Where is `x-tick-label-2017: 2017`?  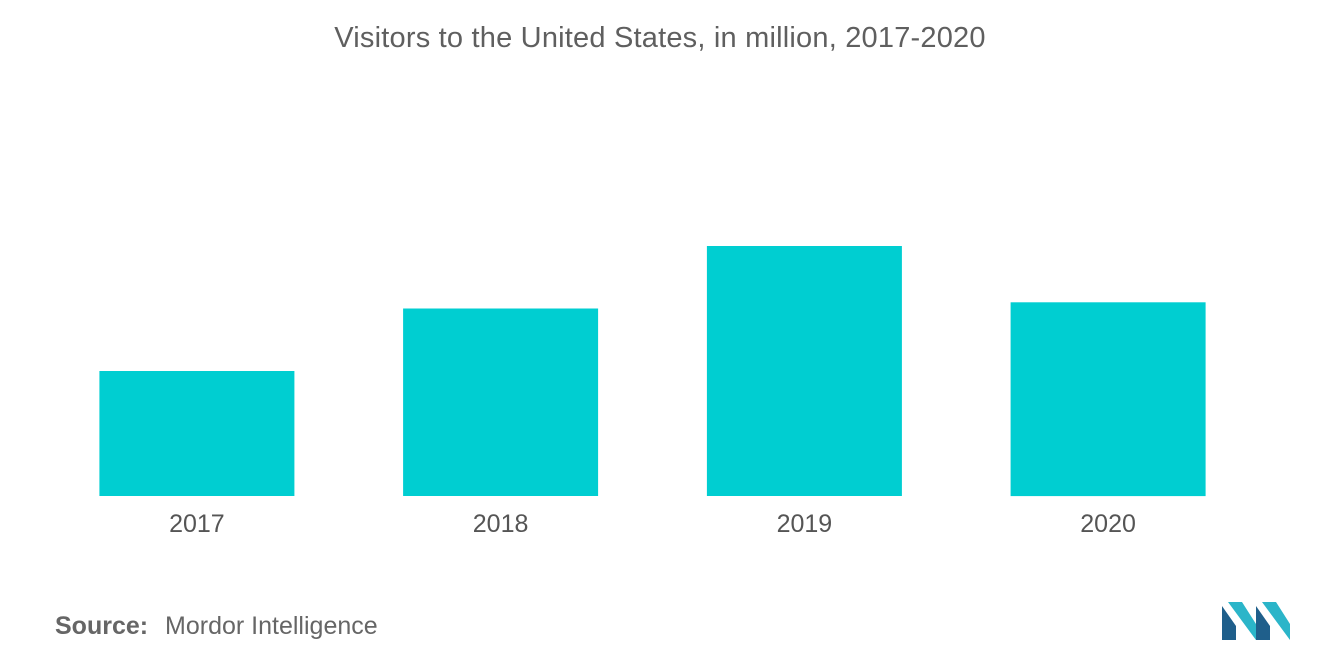
x-tick-label-2017: 2017 is located at coordinates (197, 524).